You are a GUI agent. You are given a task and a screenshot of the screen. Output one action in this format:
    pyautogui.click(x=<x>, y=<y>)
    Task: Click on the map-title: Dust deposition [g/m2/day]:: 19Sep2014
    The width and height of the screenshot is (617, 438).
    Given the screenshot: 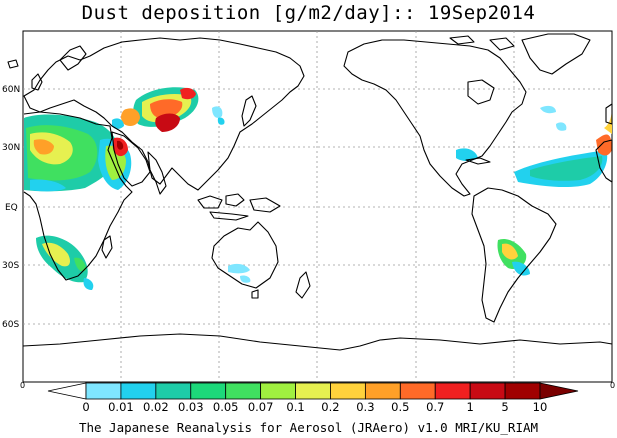 What is the action you would take?
    pyautogui.click(x=308, y=13)
    